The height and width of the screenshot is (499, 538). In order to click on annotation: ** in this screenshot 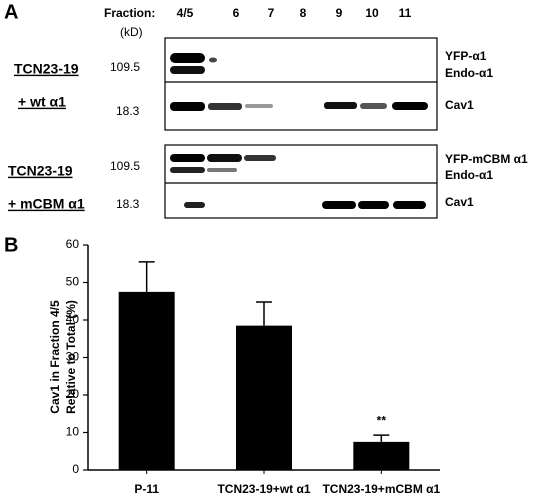, I will do `click(382, 420)`.